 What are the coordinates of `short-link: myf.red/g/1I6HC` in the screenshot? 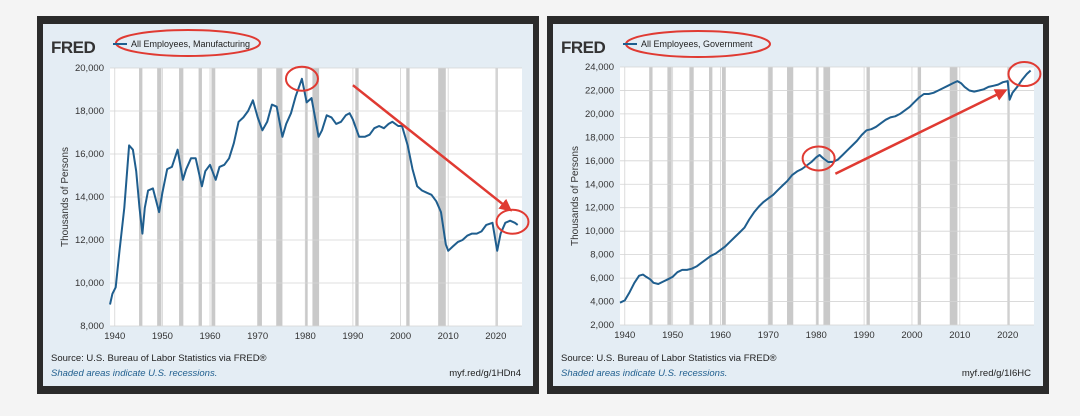 It's located at (996, 373).